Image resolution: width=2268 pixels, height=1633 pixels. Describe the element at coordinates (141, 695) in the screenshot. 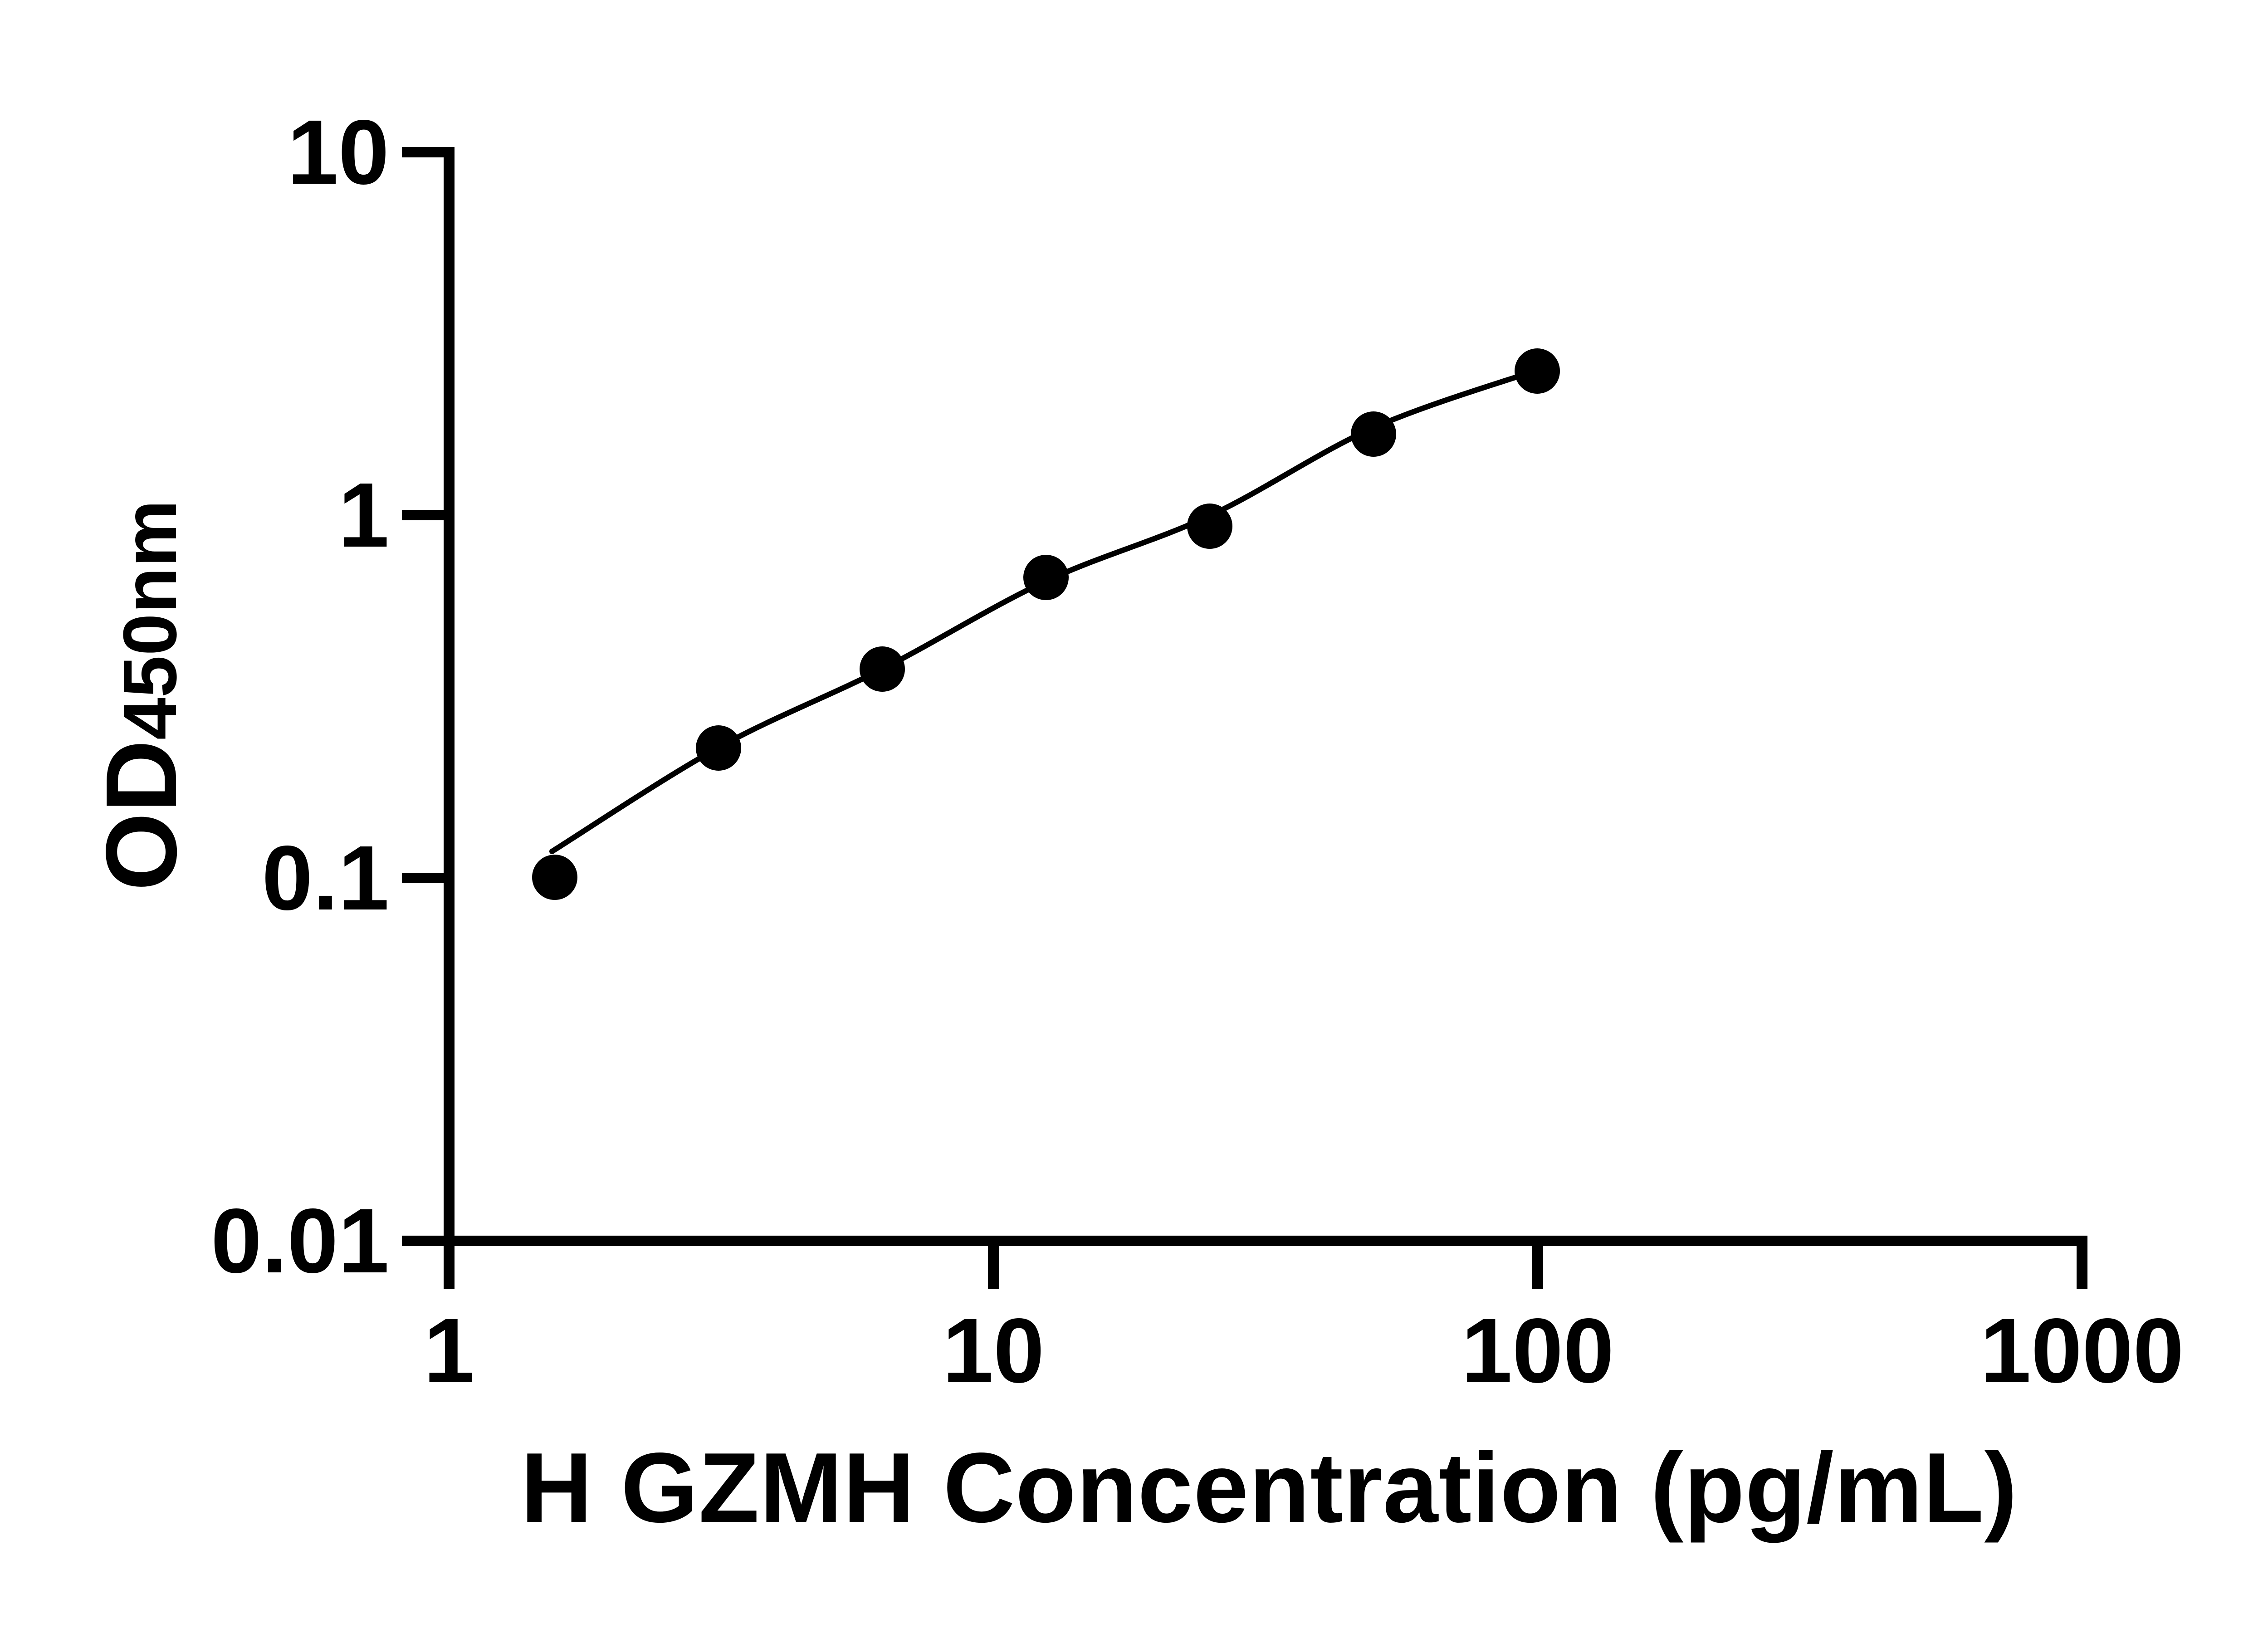

I see `svg-text: OD450nm` at that location.